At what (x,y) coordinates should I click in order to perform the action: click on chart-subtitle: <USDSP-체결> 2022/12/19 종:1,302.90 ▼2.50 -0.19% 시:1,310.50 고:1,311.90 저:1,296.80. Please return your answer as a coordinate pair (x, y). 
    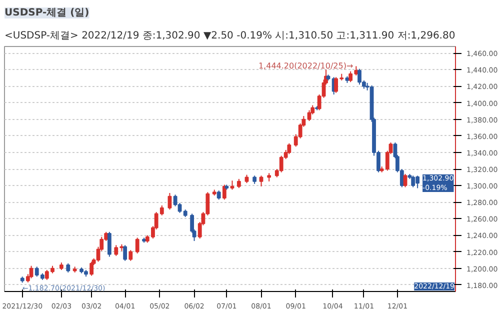
    Looking at the image, I should click on (230, 36).